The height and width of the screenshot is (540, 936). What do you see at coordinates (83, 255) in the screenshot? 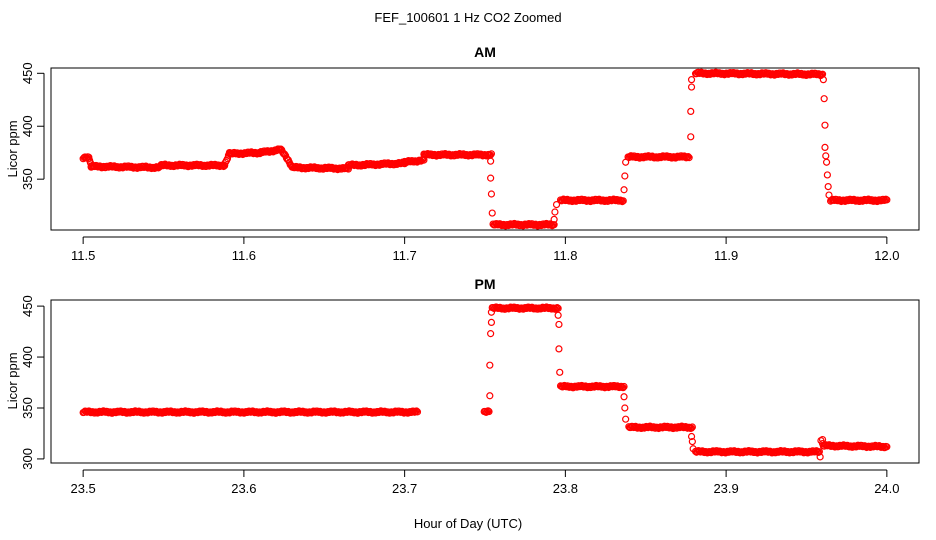
I see `am-x-tick-label: 11.5` at bounding box center [83, 255].